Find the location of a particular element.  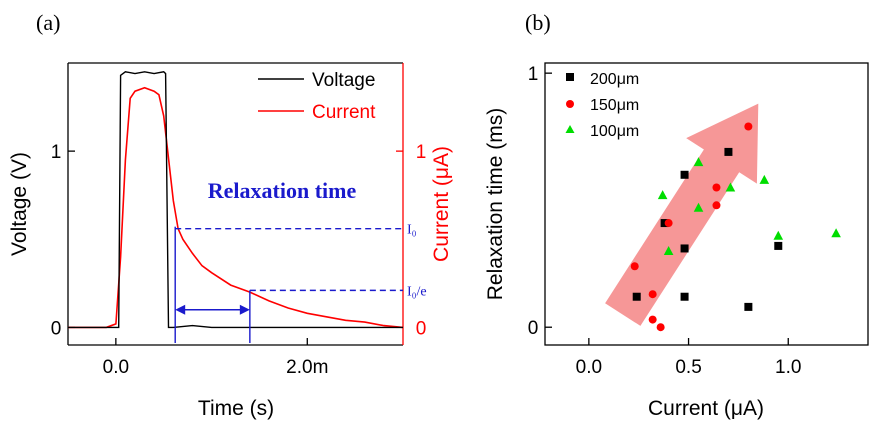

i0-label: I₀ is located at coordinates (412, 230).